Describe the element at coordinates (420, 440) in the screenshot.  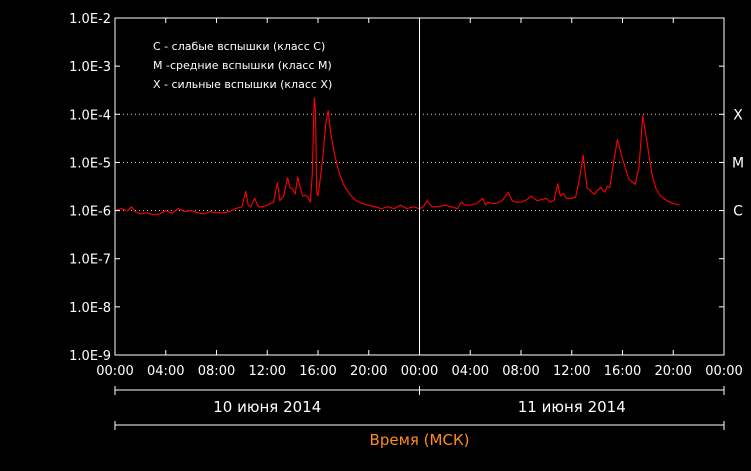
I see `x-axis-title: Время (МСК)` at that location.